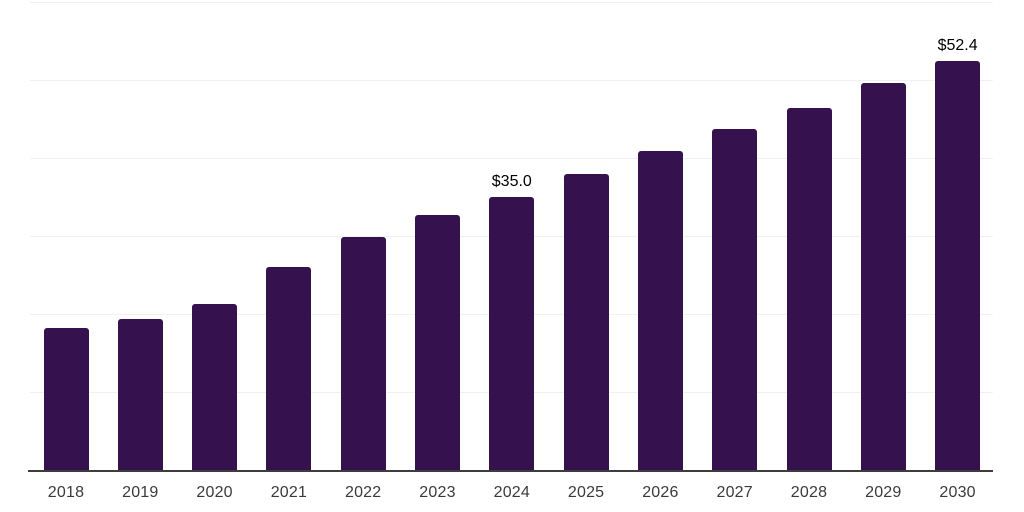  What do you see at coordinates (66, 492) in the screenshot?
I see `x-tick-2018: 2018` at bounding box center [66, 492].